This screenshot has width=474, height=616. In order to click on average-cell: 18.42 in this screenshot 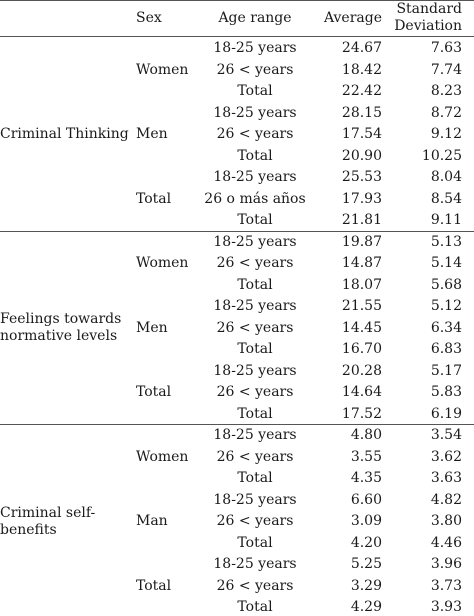, I will do `click(361, 69)`.